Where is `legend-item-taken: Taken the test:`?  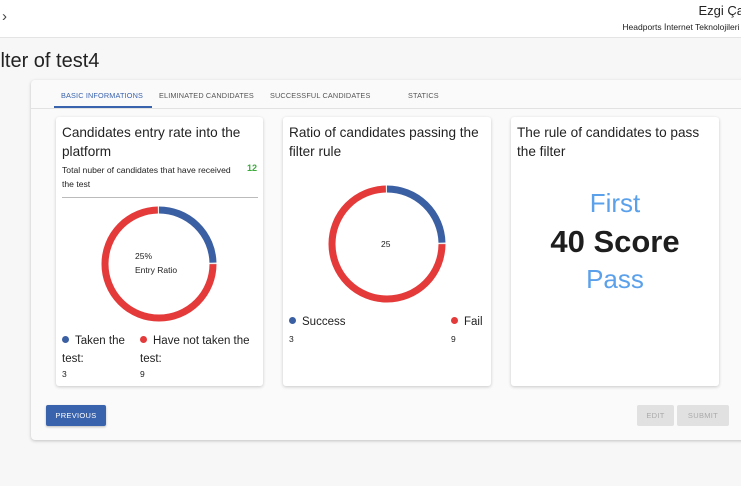
legend-item-taken: Taken the test: is located at coordinates (99, 350).